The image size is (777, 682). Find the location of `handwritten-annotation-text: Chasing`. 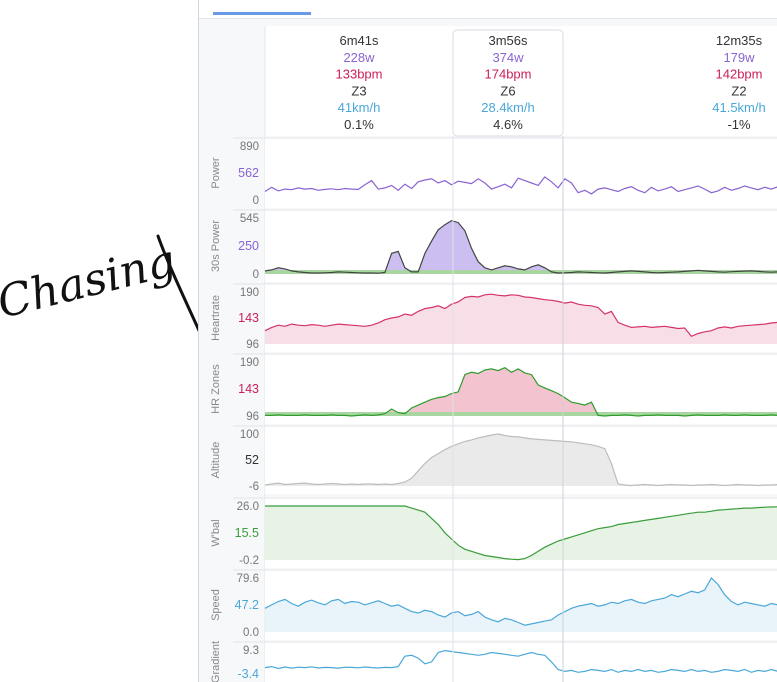

handwritten-annotation-text: Chasing is located at coordinates (90, 281).